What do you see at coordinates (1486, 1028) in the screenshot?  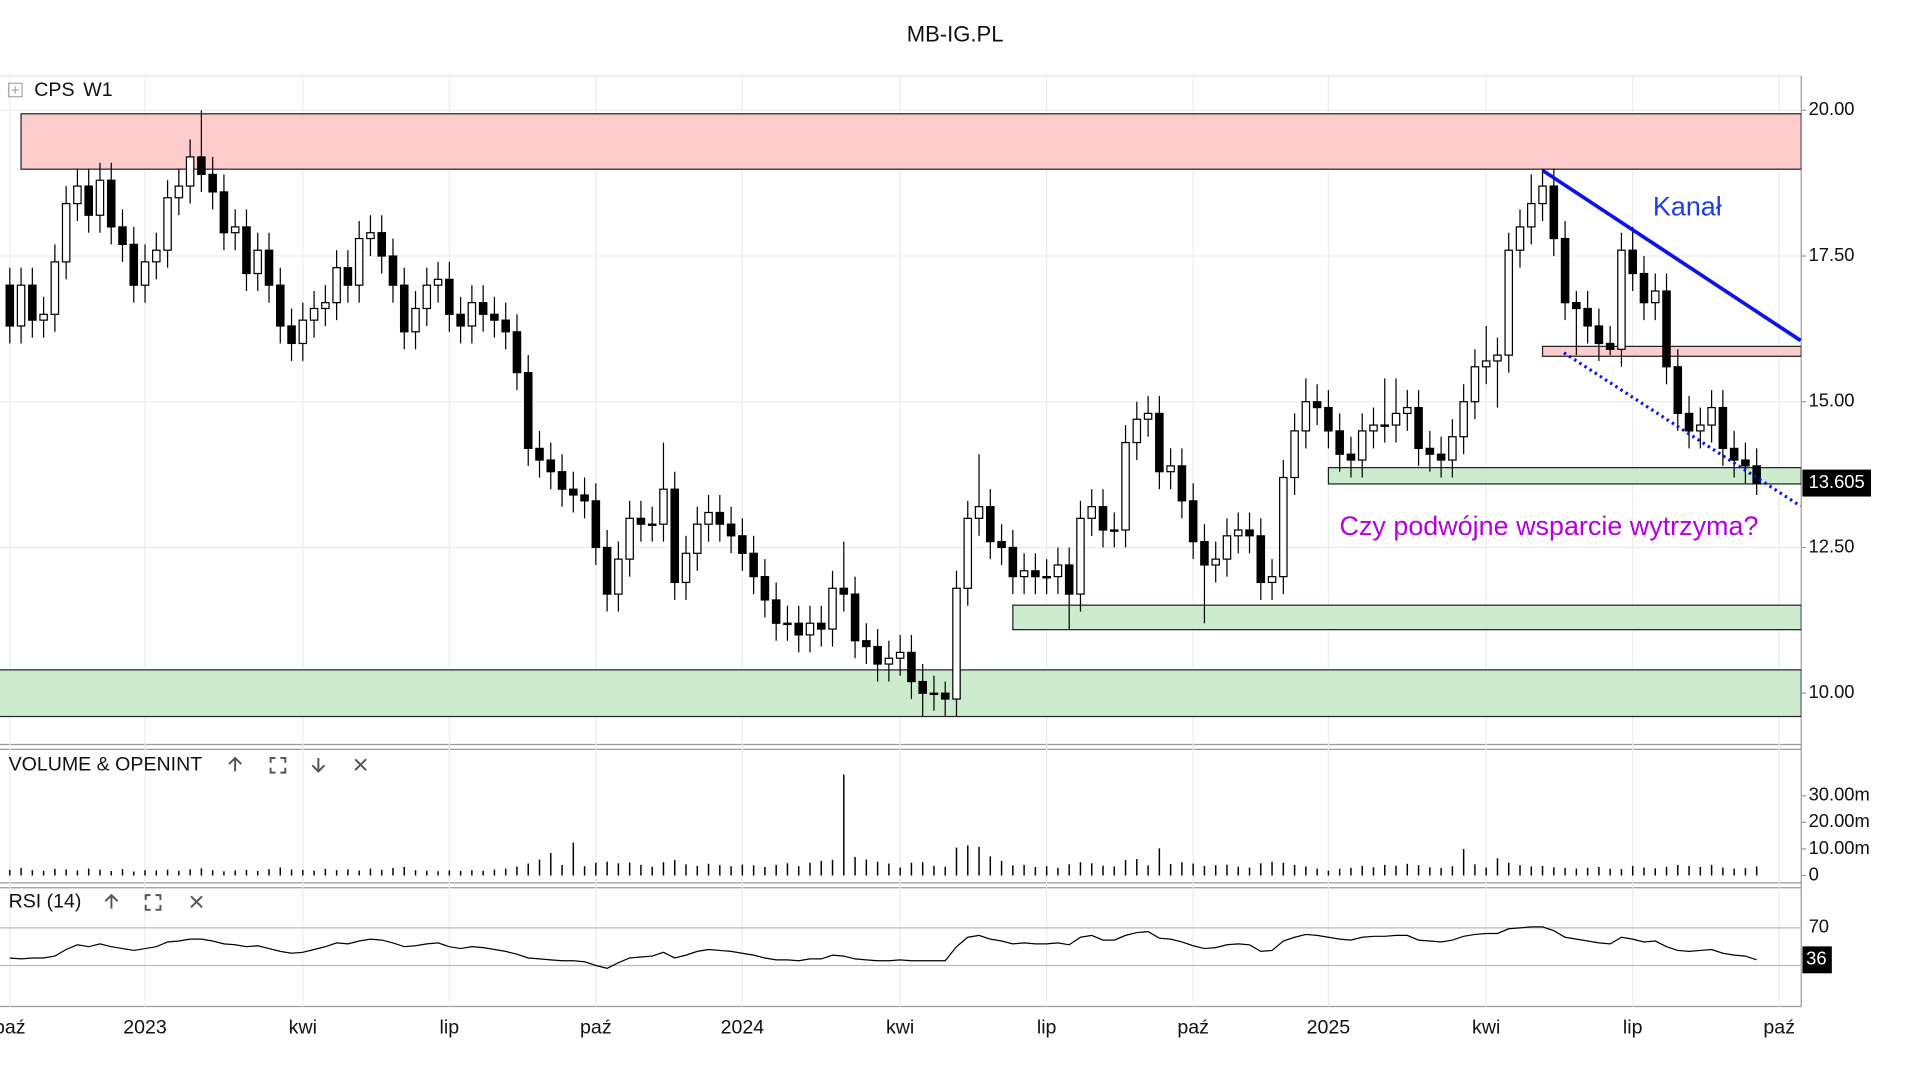 I see `x-tick-label: kwi` at bounding box center [1486, 1028].